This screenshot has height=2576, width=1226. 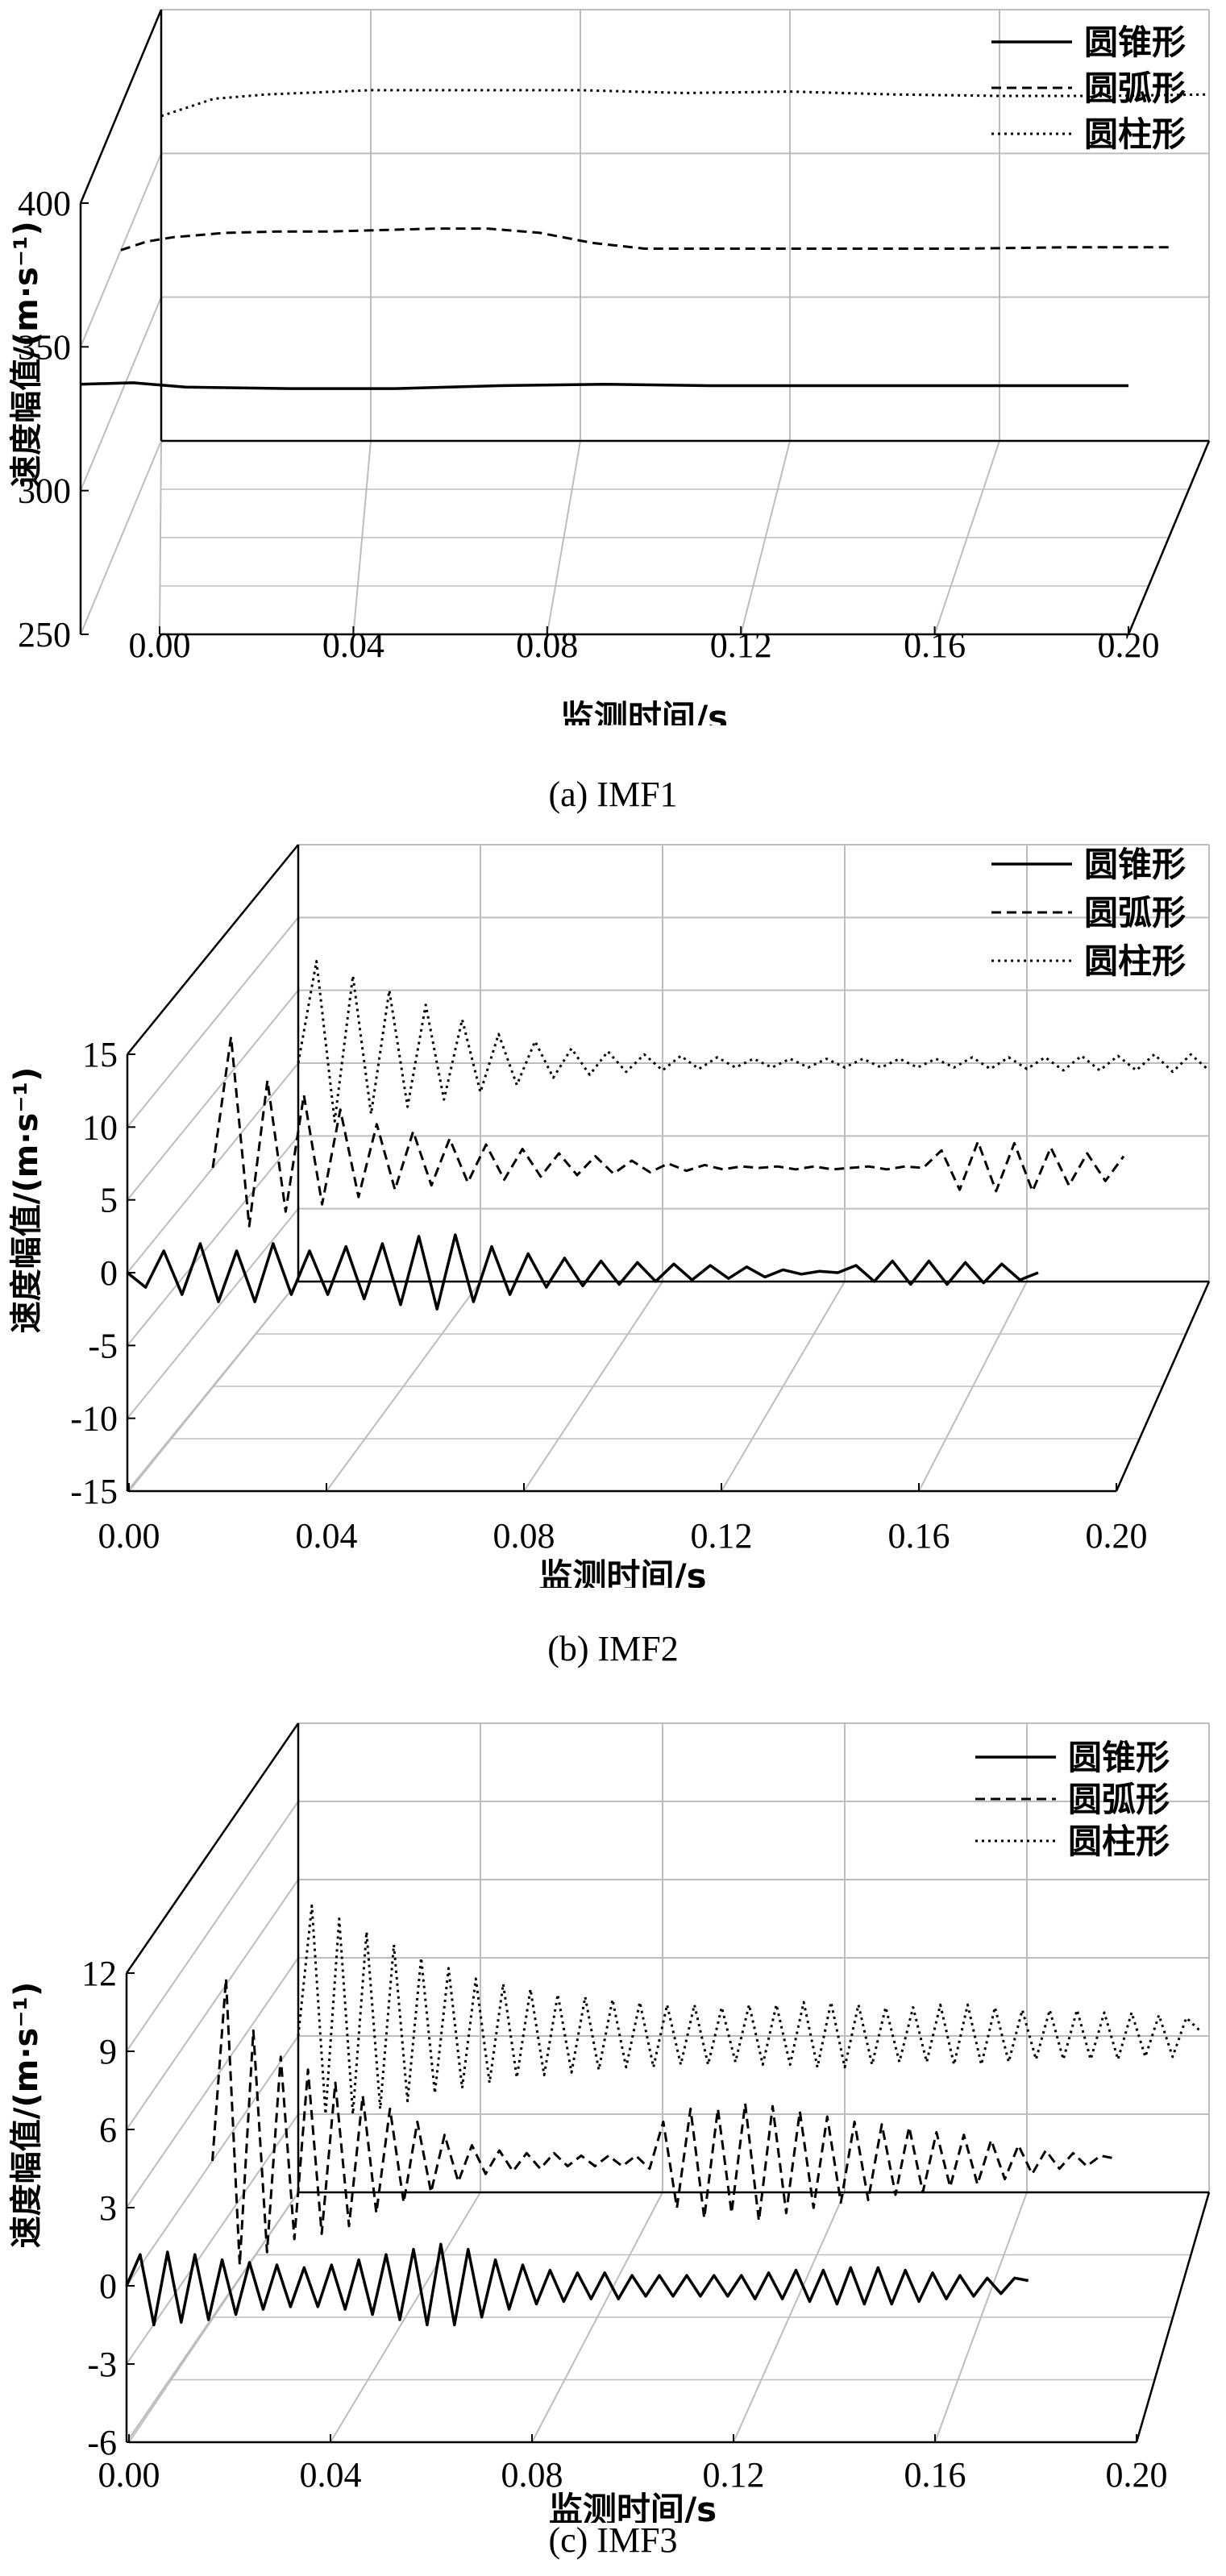 I want to click on y-tick-label: -5, so click(x=103, y=1345).